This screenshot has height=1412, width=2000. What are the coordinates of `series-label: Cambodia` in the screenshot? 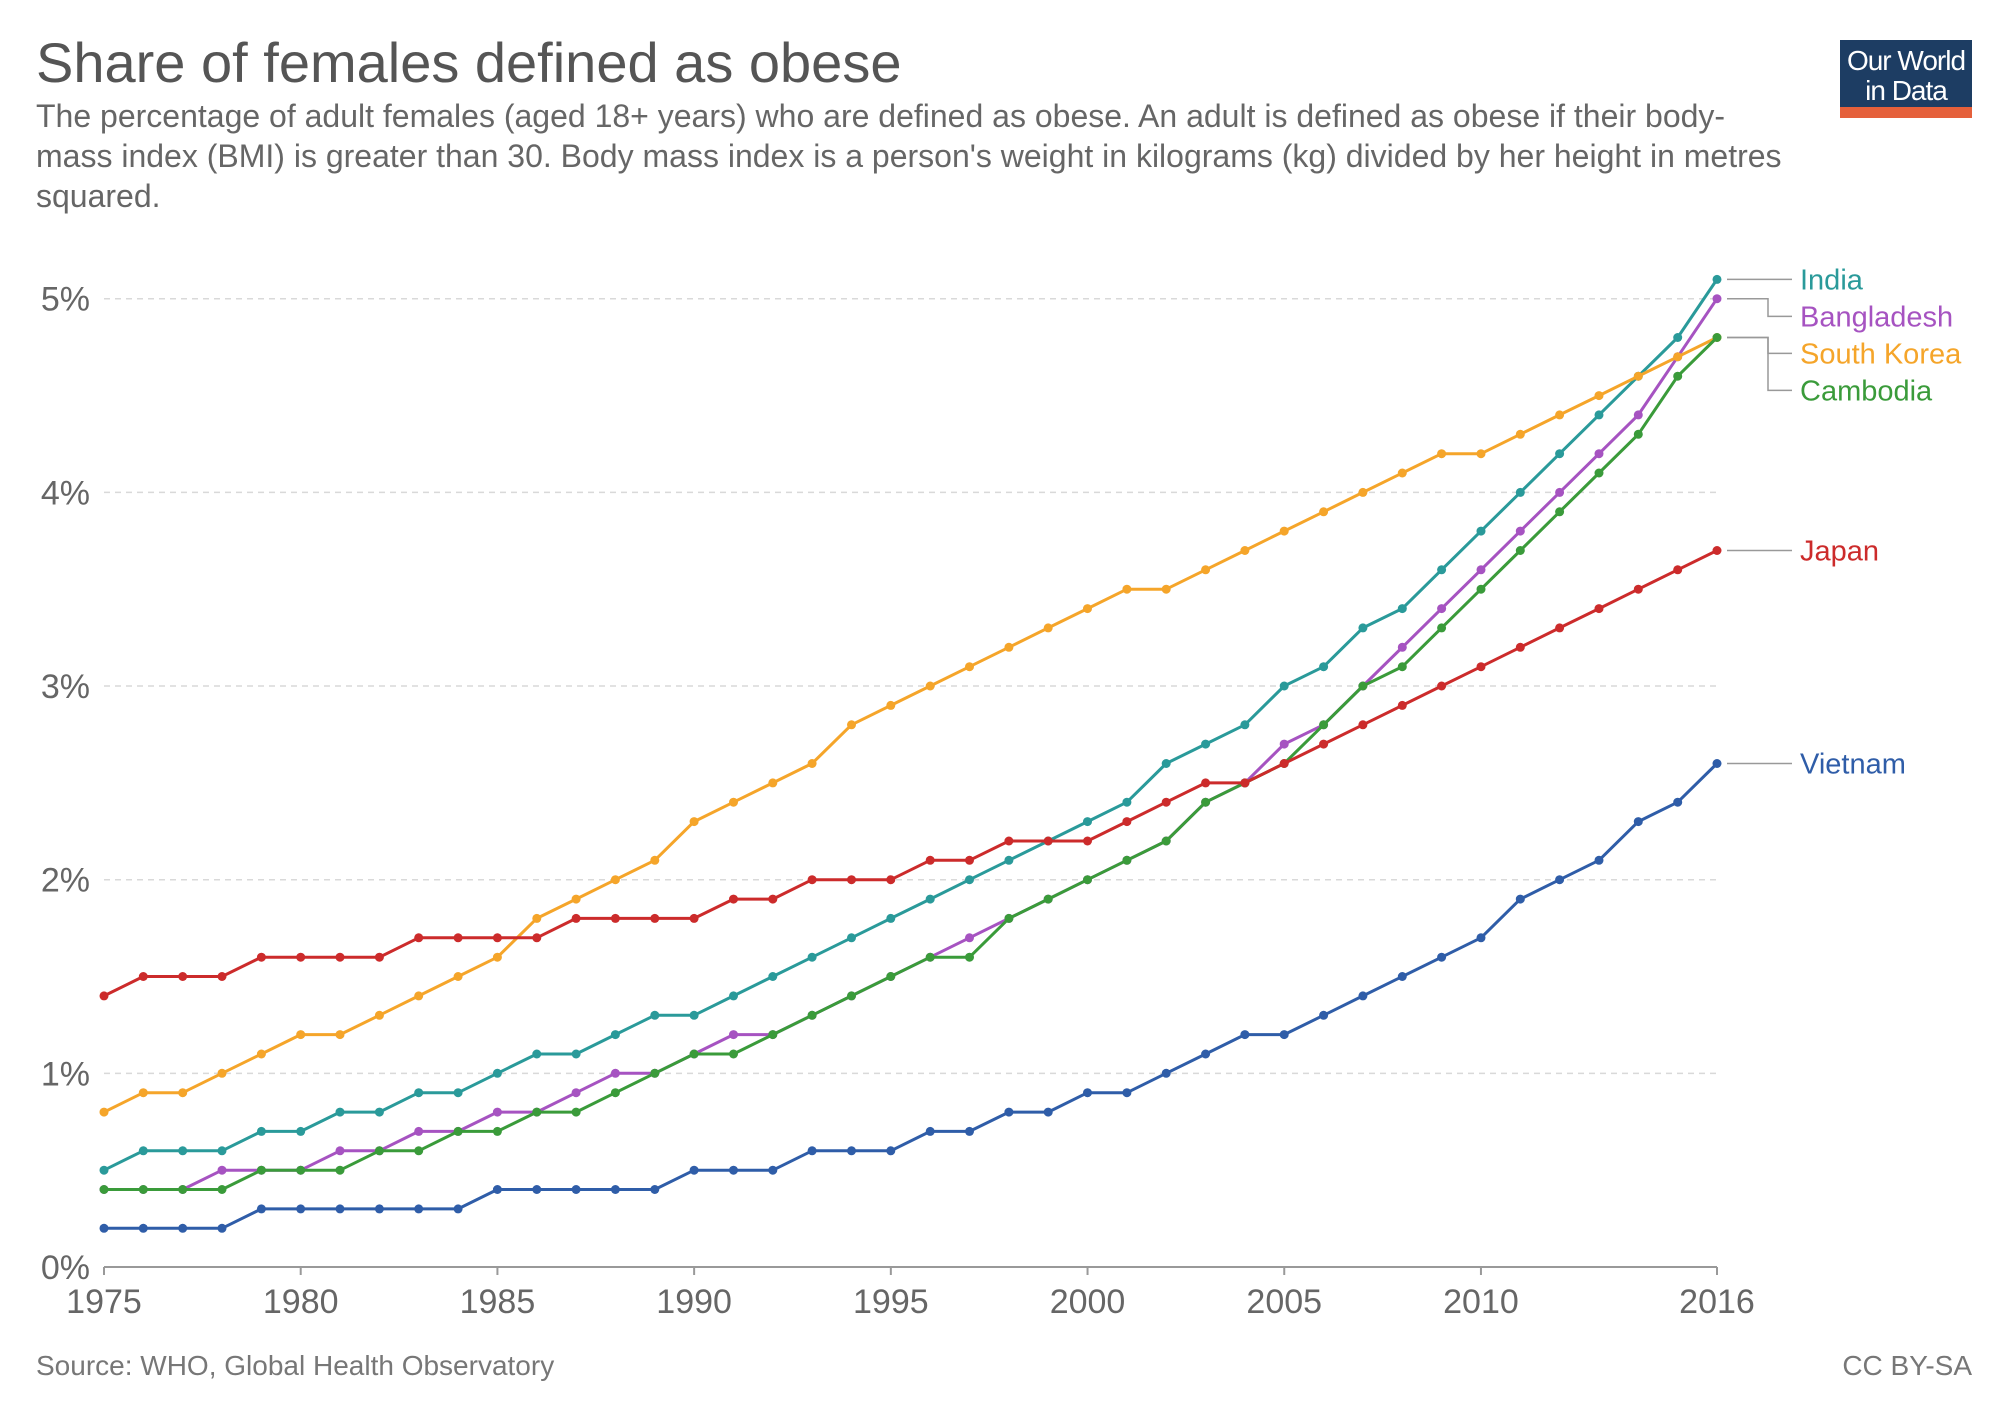 It's located at (1866, 391).